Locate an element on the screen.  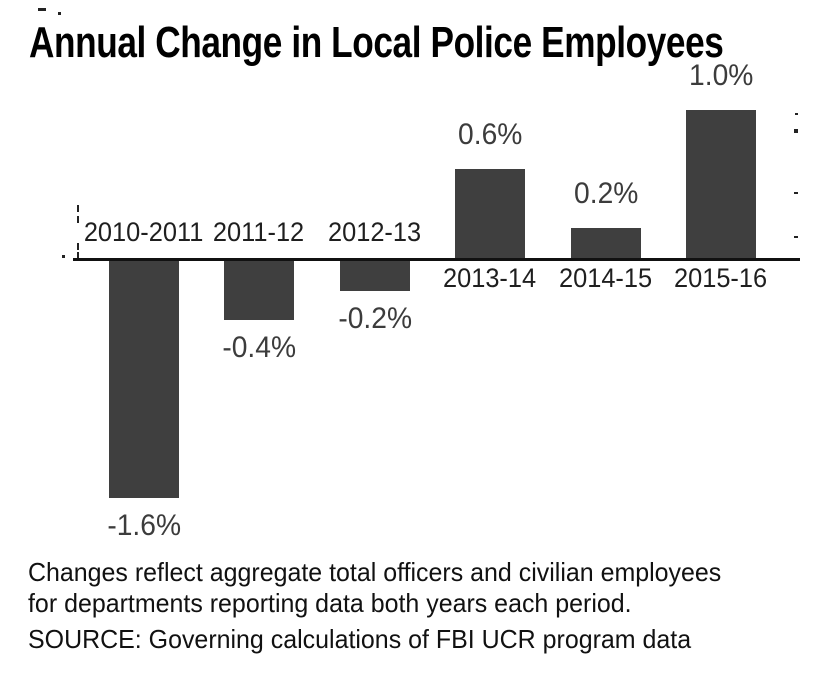
value-label-2015-16: 1.0% is located at coordinates (721, 75).